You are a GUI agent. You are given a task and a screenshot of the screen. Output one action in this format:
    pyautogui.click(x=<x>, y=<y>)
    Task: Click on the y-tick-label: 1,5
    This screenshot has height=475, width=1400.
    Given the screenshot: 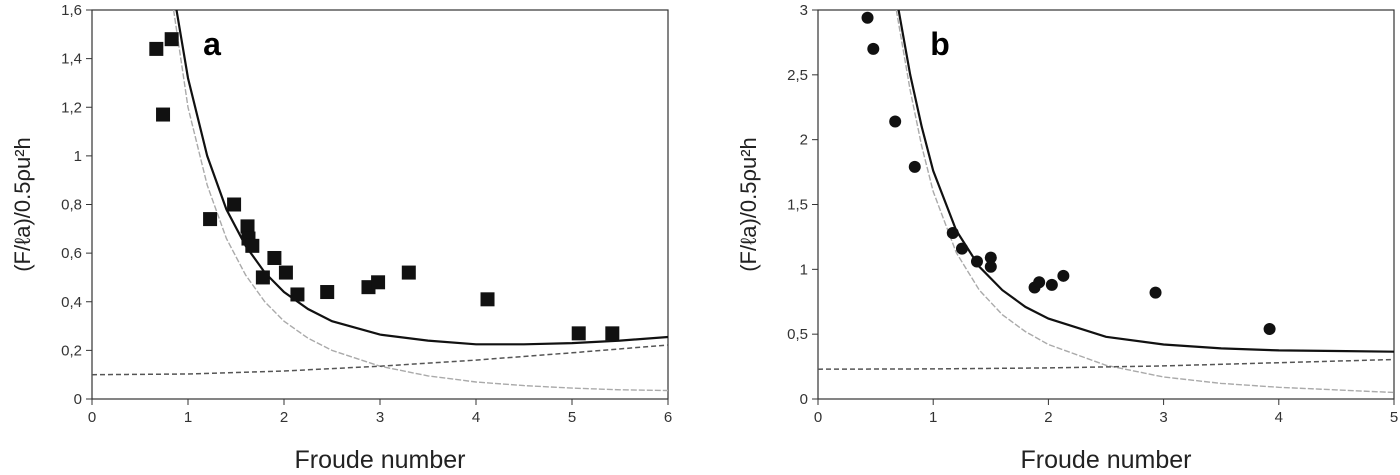 What is the action you would take?
    pyautogui.click(x=797, y=205)
    